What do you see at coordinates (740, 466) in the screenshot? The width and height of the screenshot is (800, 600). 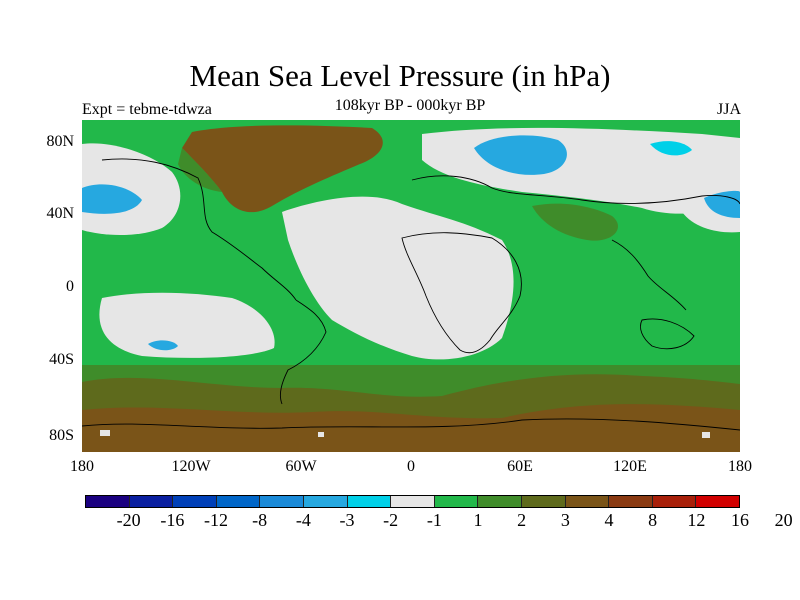 I see `lon-label-180e: 180` at bounding box center [740, 466].